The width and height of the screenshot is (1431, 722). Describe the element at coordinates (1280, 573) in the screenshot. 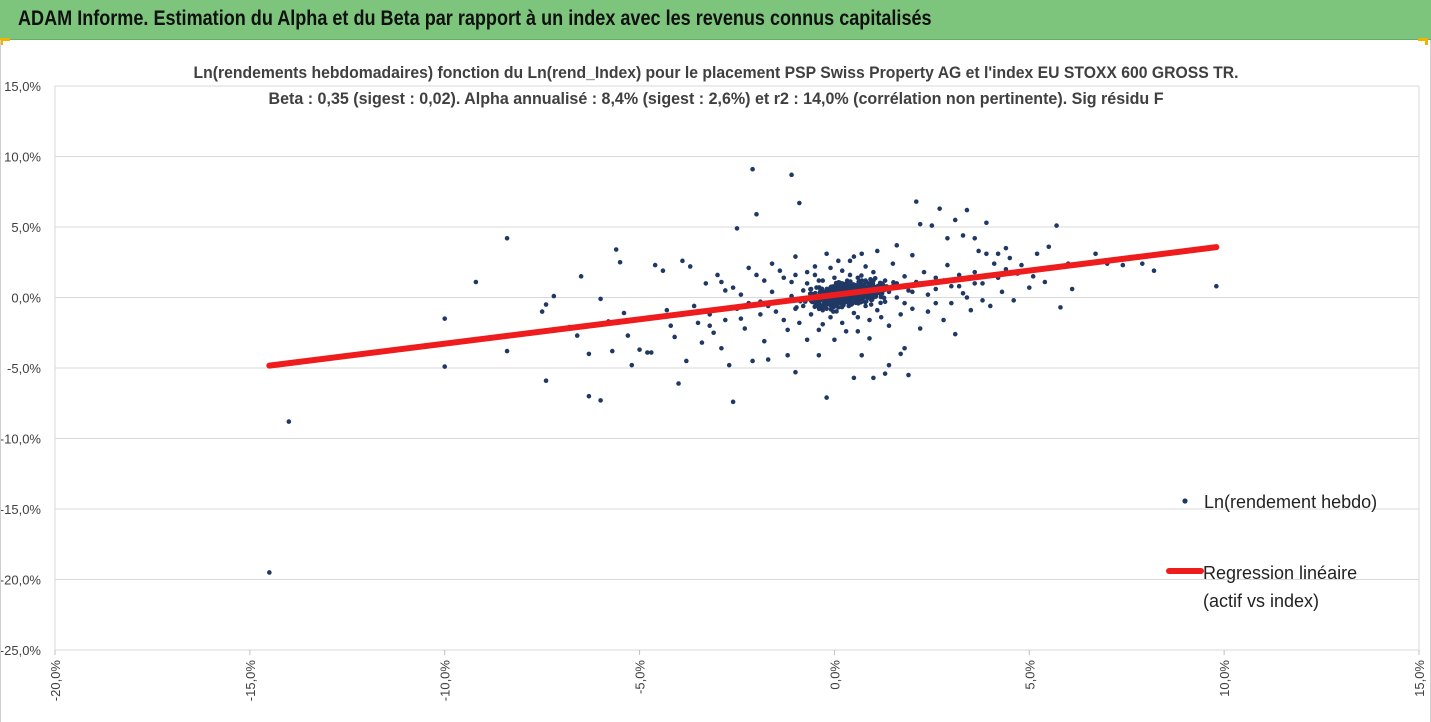

I see `legend-label-regression: Regression linéaire` at that location.